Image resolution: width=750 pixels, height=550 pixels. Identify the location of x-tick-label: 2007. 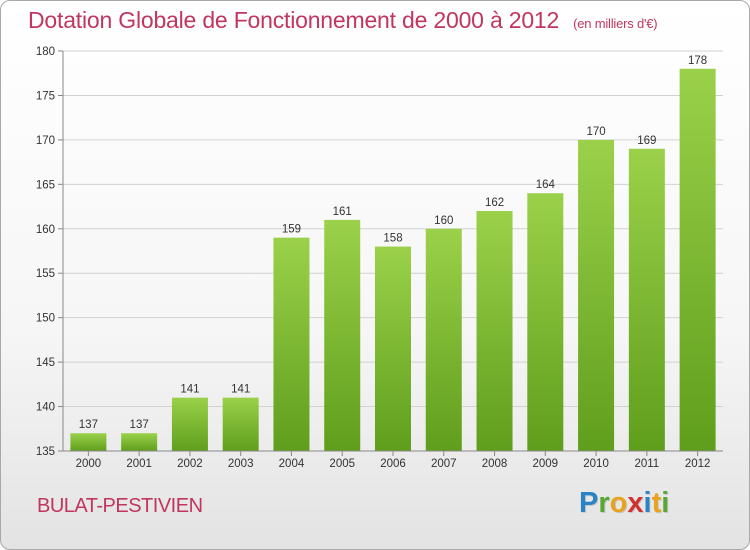
(444, 464).